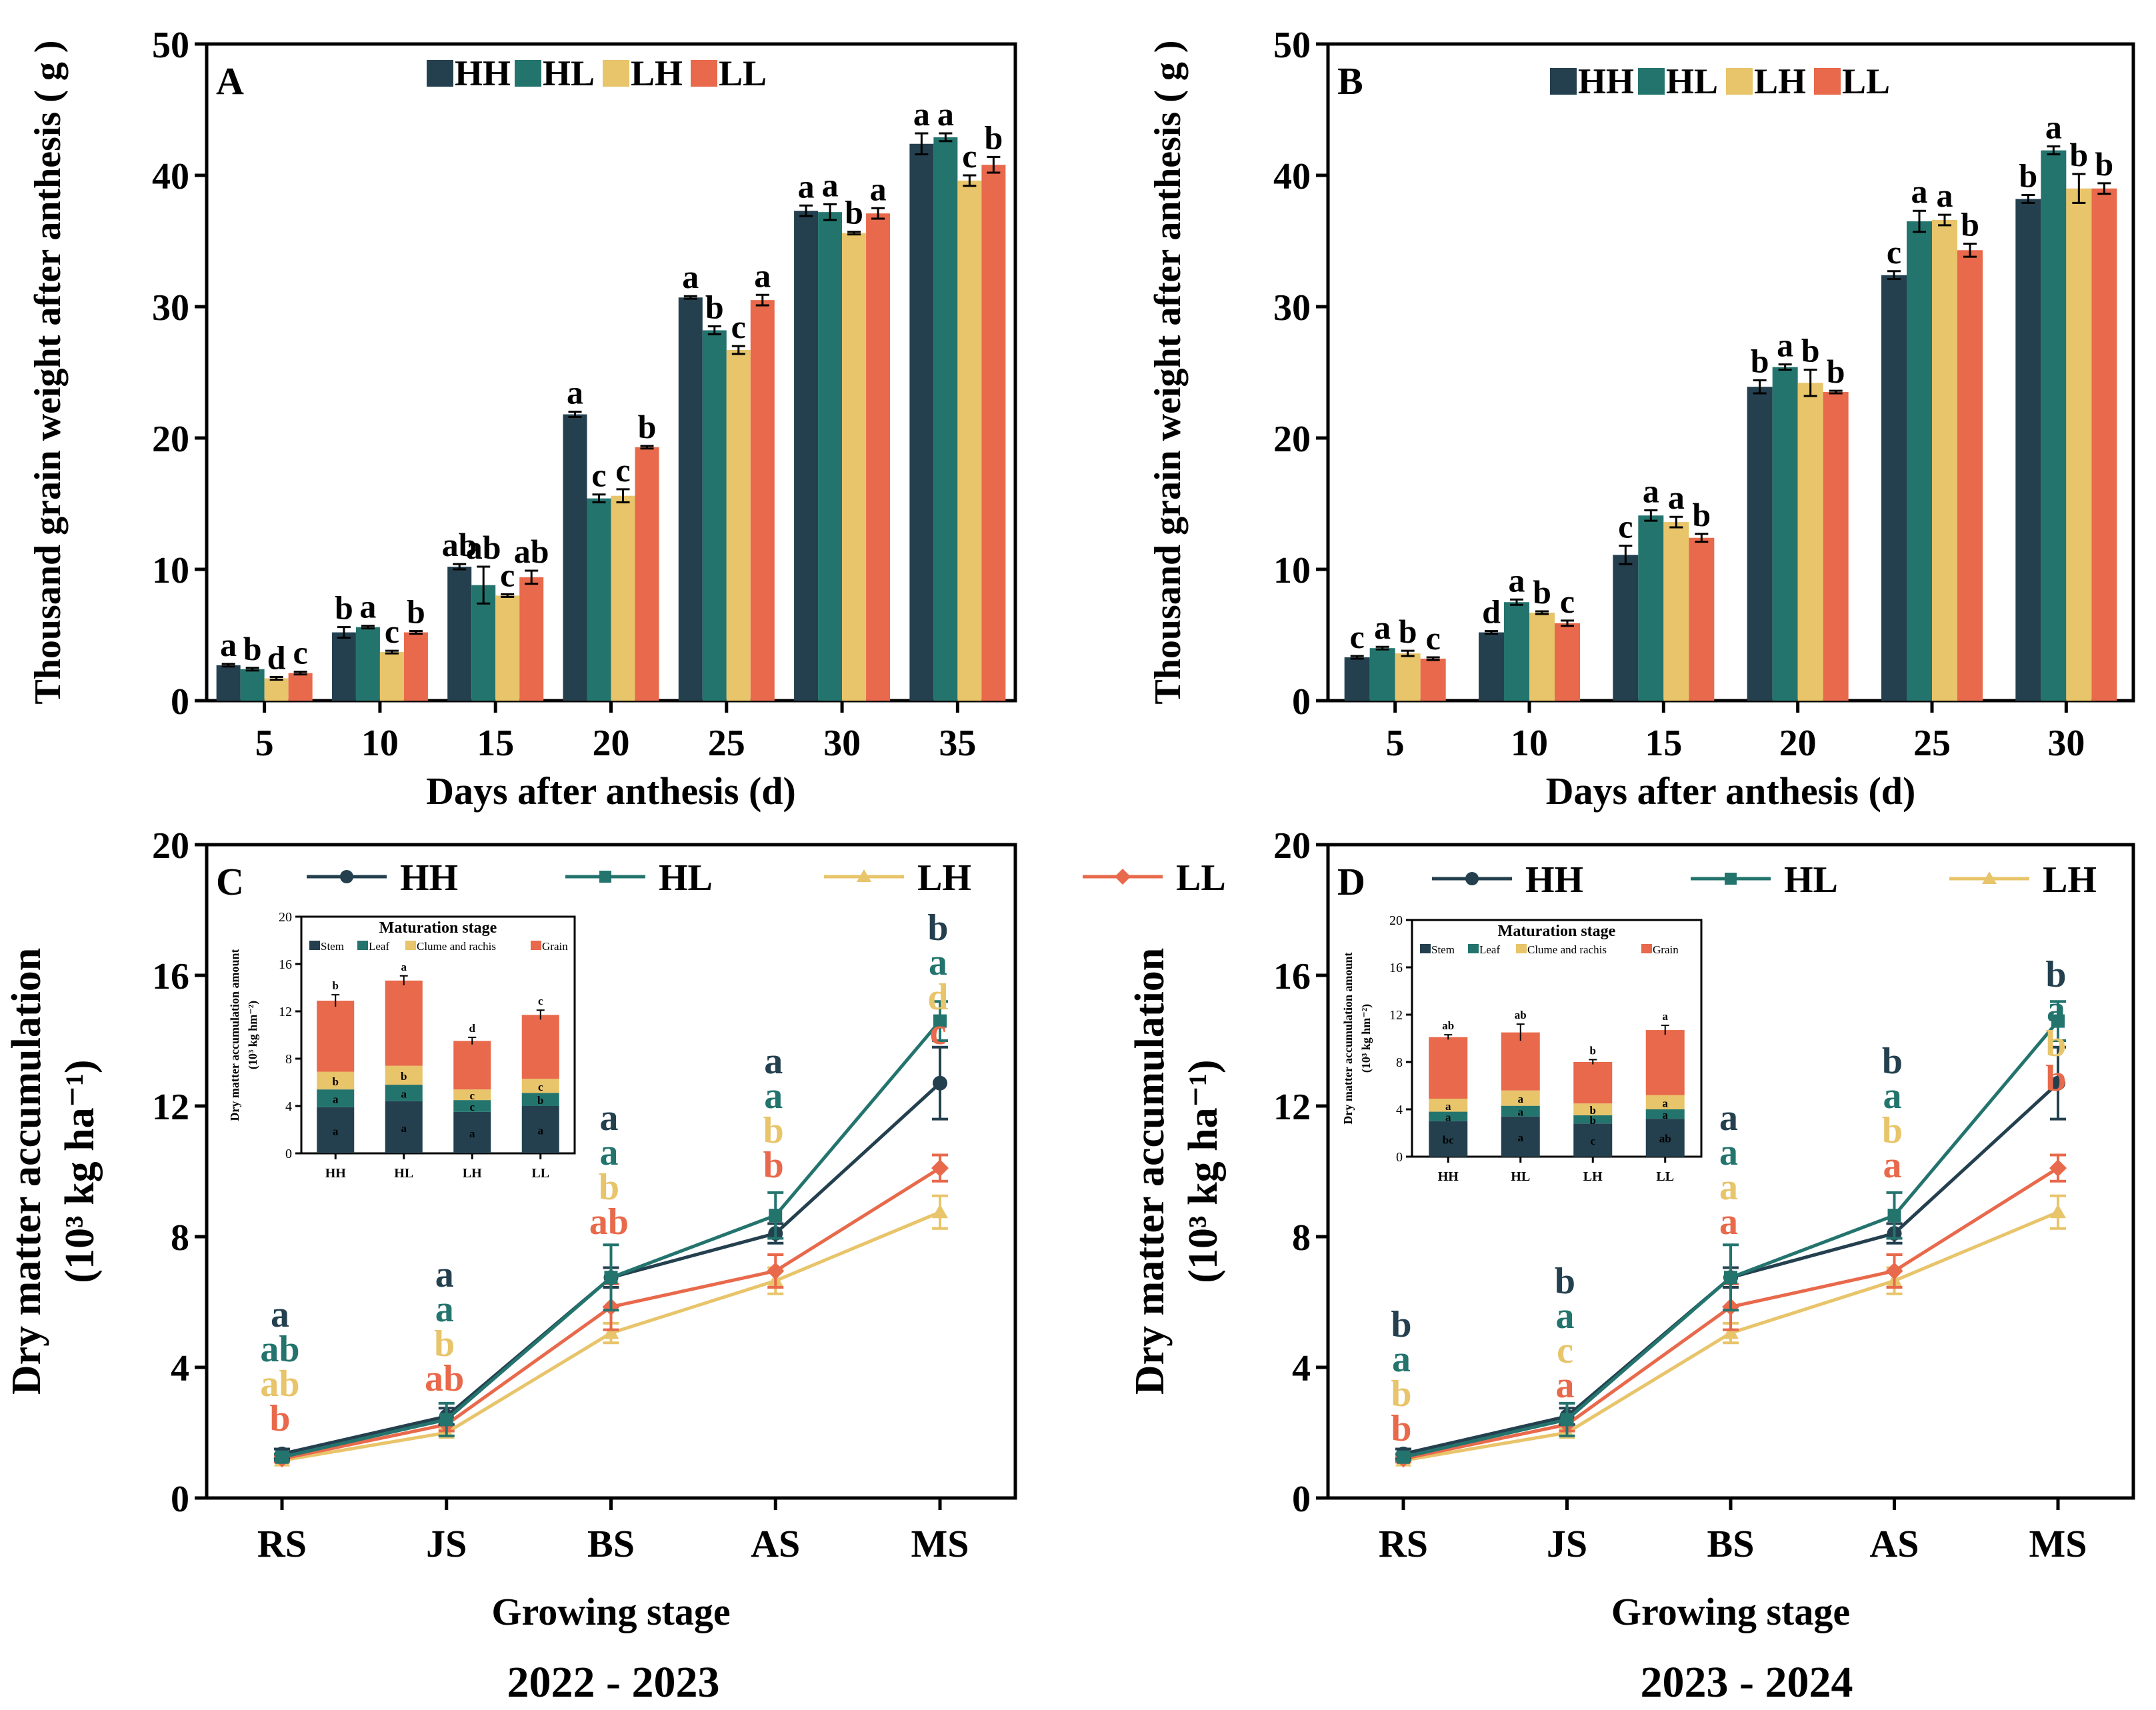 Image resolution: width=2156 pixels, height=1710 pixels. Describe the element at coordinates (1403, 1543) in the screenshot. I see `x-tick-label: RS` at that location.